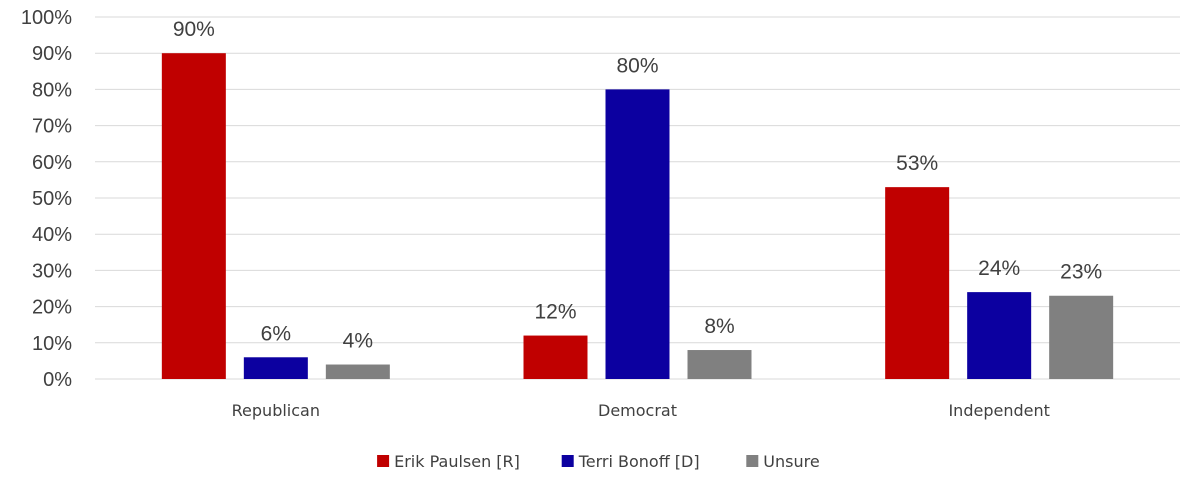  Describe the element at coordinates (52, 163) in the screenshot. I see `y-tick-label: 60%` at that location.